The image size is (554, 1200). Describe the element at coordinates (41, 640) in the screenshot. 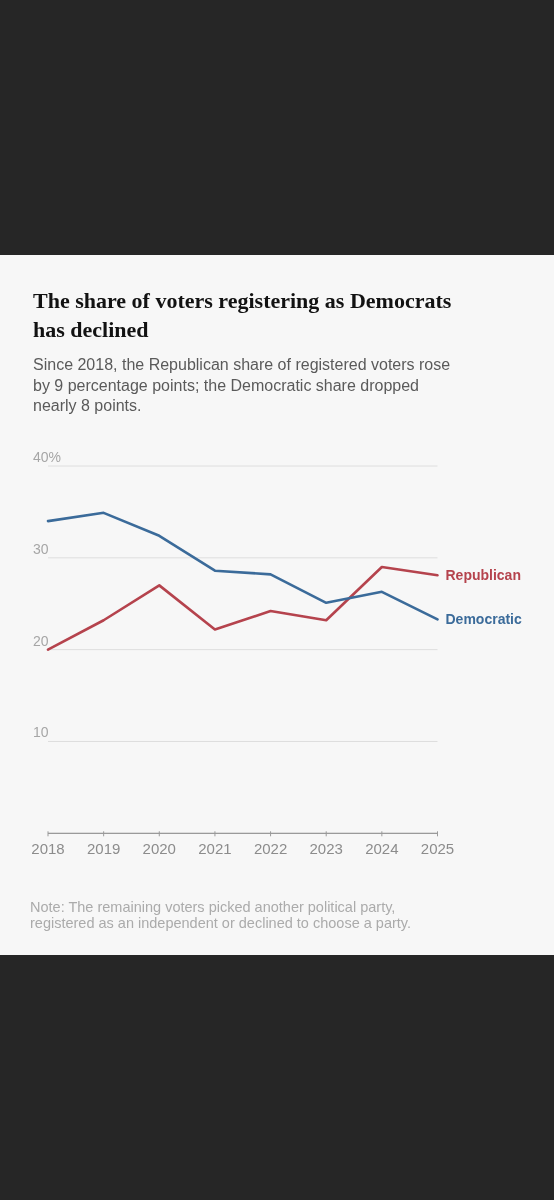

I see `y-tick-label: 20` at that location.